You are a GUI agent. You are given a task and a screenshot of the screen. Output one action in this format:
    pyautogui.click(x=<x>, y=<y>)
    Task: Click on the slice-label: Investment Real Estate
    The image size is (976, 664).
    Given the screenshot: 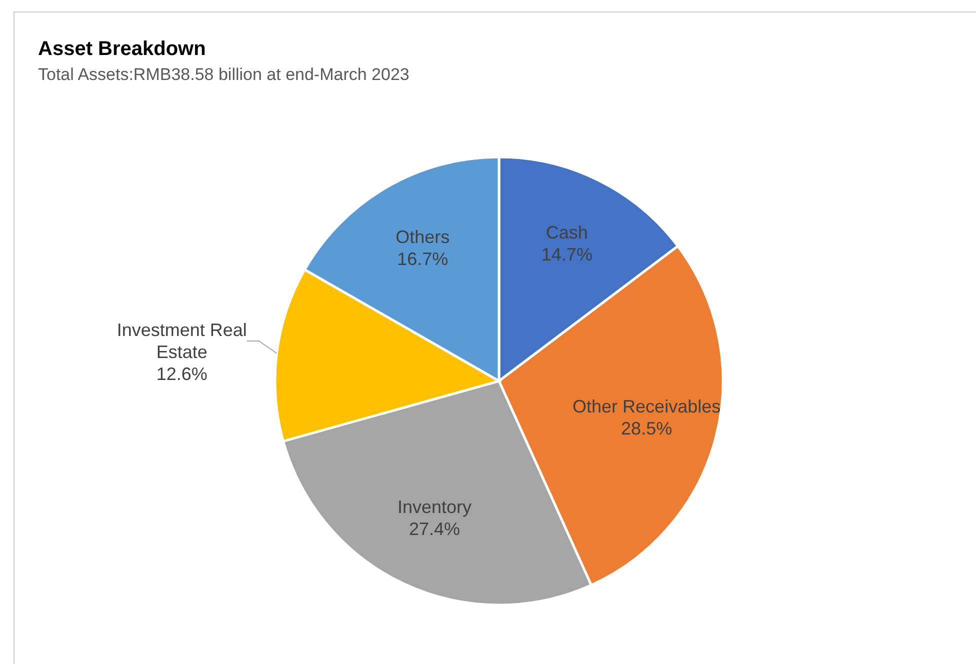 What is the action you would take?
    pyautogui.click(x=181, y=341)
    